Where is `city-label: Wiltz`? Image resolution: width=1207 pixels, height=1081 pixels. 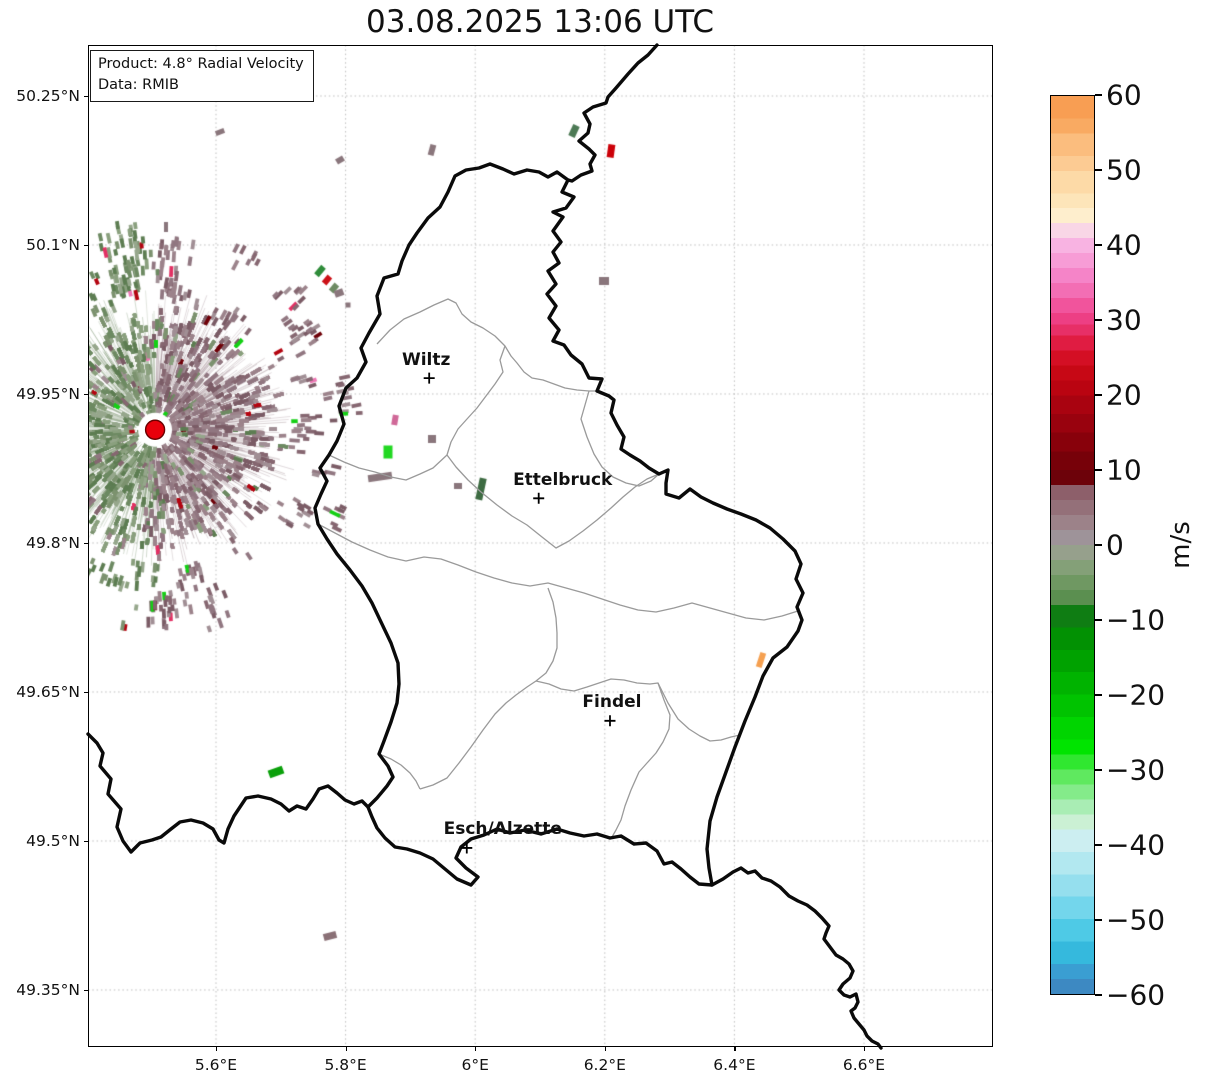
city-label: Wiltz is located at coordinates (426, 360).